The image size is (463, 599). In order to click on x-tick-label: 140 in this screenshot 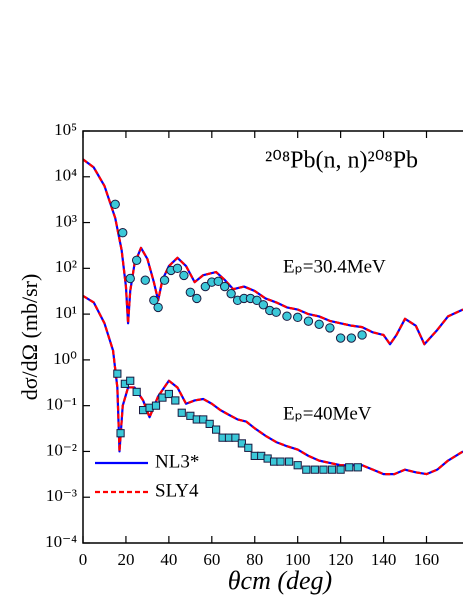, I will do `click(384, 559)`.